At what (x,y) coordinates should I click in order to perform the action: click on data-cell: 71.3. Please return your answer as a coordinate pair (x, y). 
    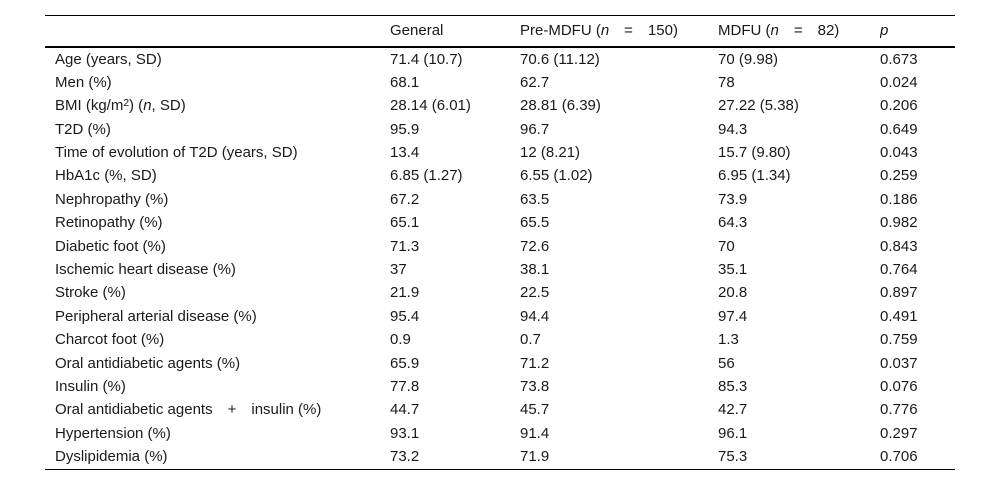
    Looking at the image, I should click on (405, 246).